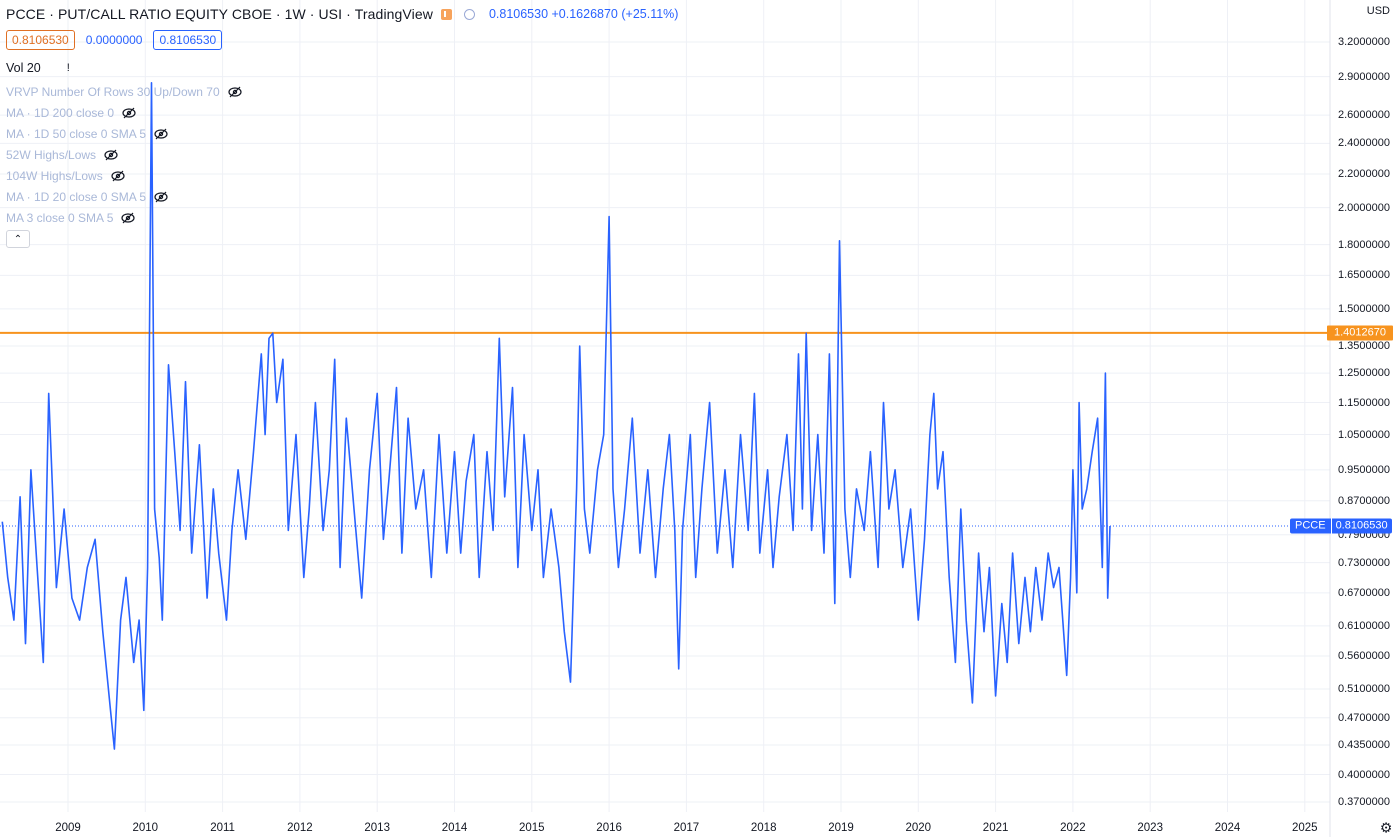 Image resolution: width=1400 pixels, height=837 pixels. What do you see at coordinates (76, 196) in the screenshot?
I see `indicator-label: MA · 1D 20 close 0 SMA 5` at bounding box center [76, 196].